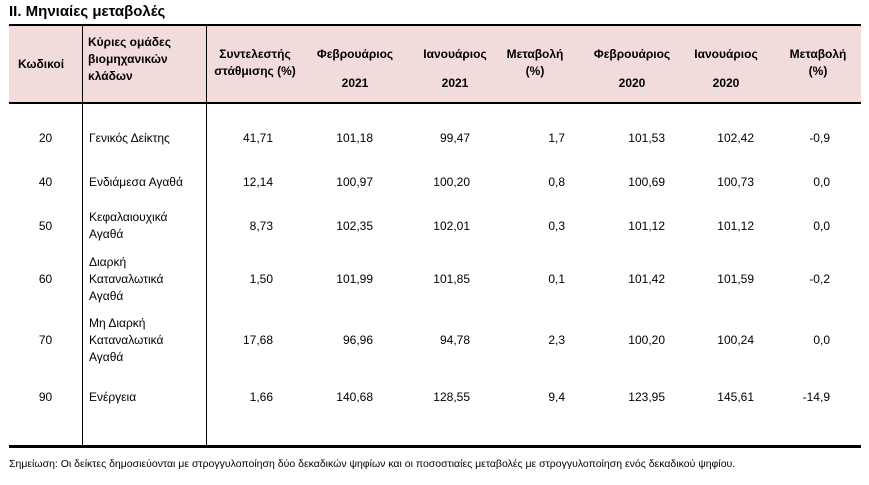  I want to click on cell-group-name: Ενδιάμεσα Αγαθά, so click(136, 181).